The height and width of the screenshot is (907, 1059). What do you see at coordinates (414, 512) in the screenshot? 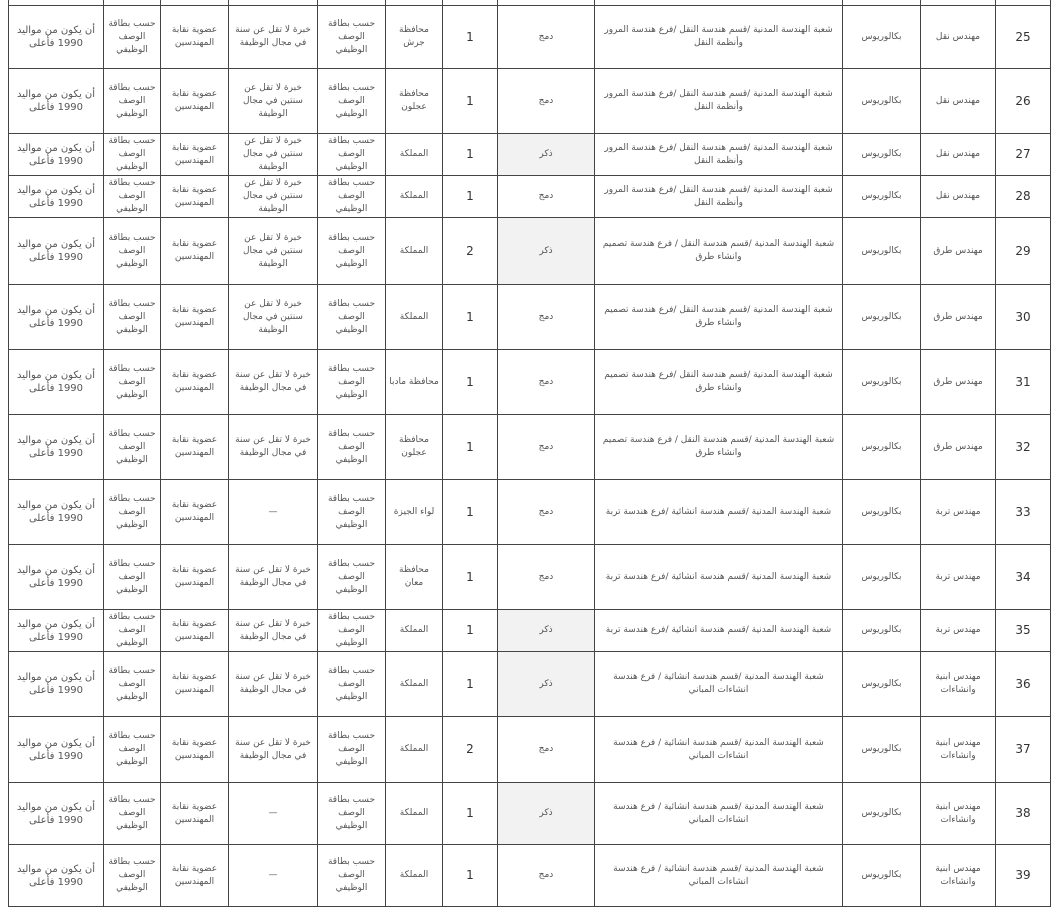
I see `location-cell: لواء الجيزة` at bounding box center [414, 512].